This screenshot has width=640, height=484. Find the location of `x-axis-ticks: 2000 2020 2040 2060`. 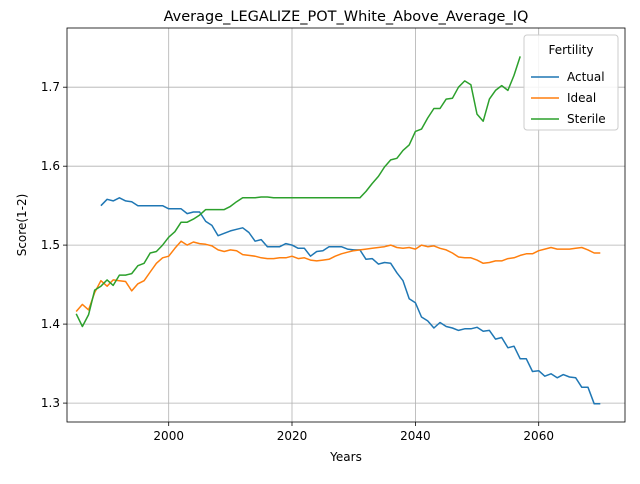

x-axis-ticks: 2000 2020 2040 2060 is located at coordinates (353, 432).